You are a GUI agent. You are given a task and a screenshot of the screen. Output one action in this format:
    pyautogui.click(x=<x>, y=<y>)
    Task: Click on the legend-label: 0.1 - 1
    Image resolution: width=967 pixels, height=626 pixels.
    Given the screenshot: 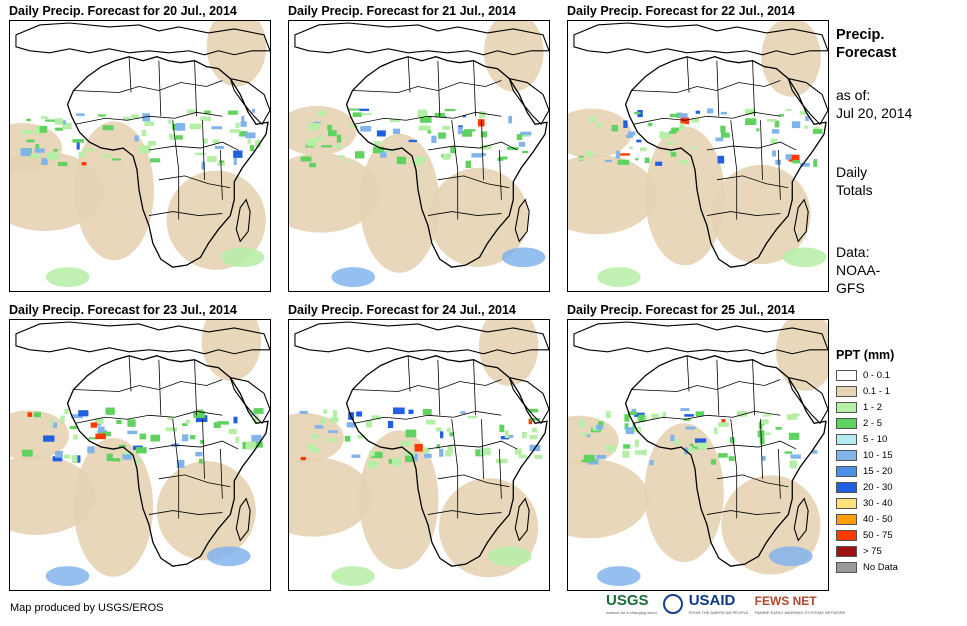 What is the action you would take?
    pyautogui.click(x=876, y=391)
    